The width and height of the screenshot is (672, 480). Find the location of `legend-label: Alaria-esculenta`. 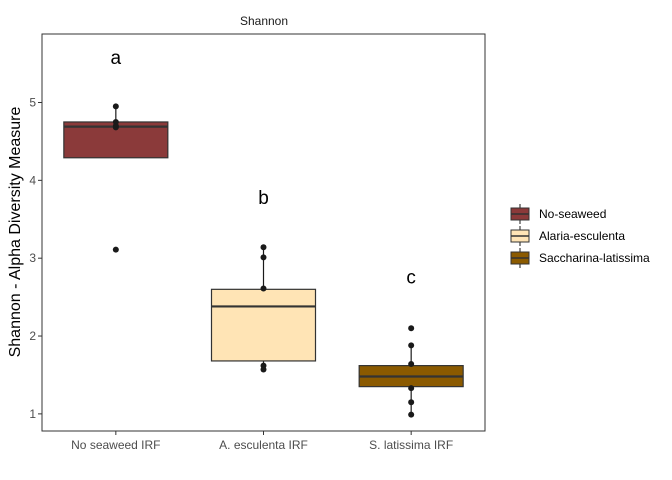

legend-label: Alaria-esculenta is located at coordinates (582, 236).